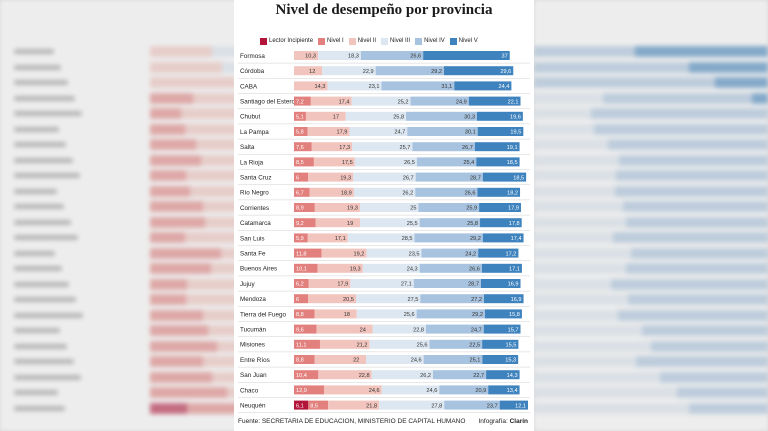  I want to click on data-label: 18,2, so click(512, 194).